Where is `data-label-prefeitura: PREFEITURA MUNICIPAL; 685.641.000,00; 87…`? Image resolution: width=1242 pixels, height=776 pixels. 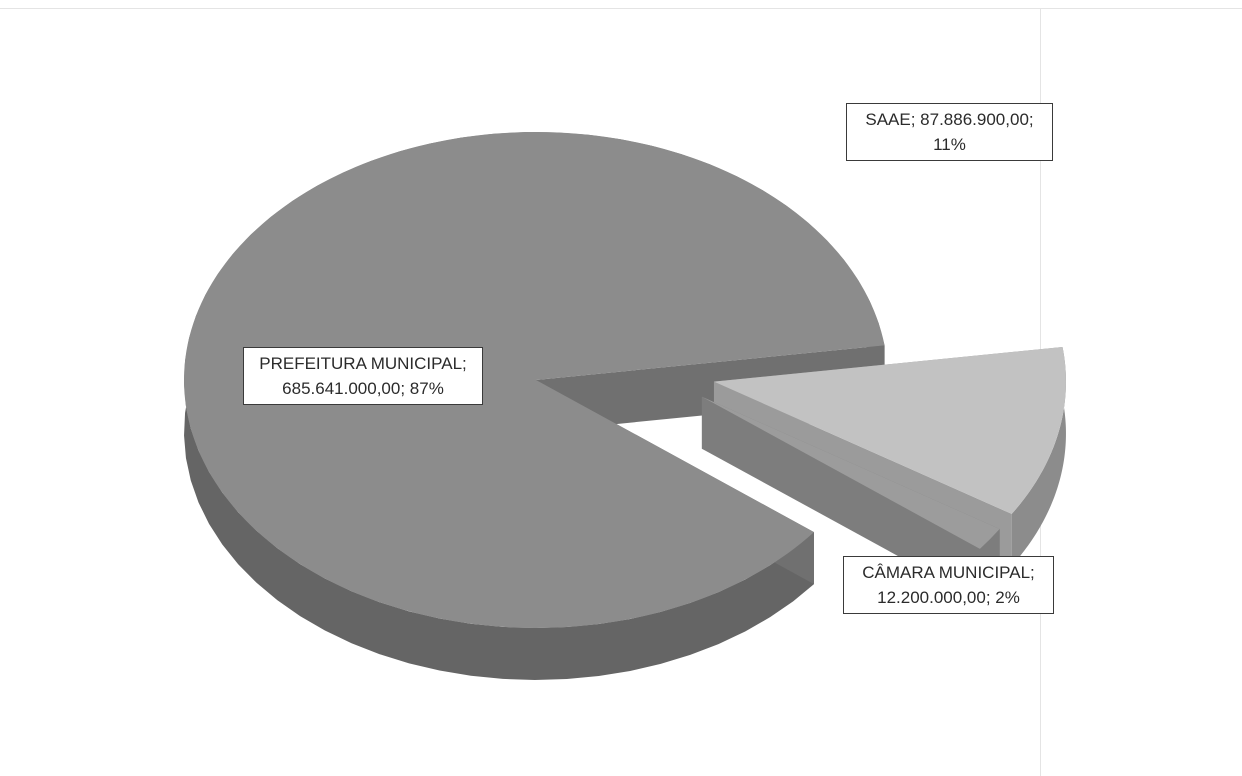 data-label-prefeitura: PREFEITURA MUNICIPAL; 685.641.000,00; 87… is located at coordinates (363, 376).